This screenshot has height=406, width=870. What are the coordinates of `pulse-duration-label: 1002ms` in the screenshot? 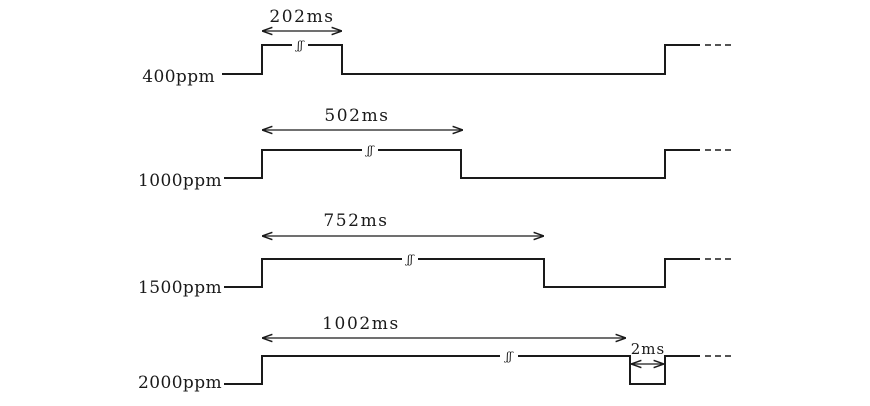 It's located at (361, 324).